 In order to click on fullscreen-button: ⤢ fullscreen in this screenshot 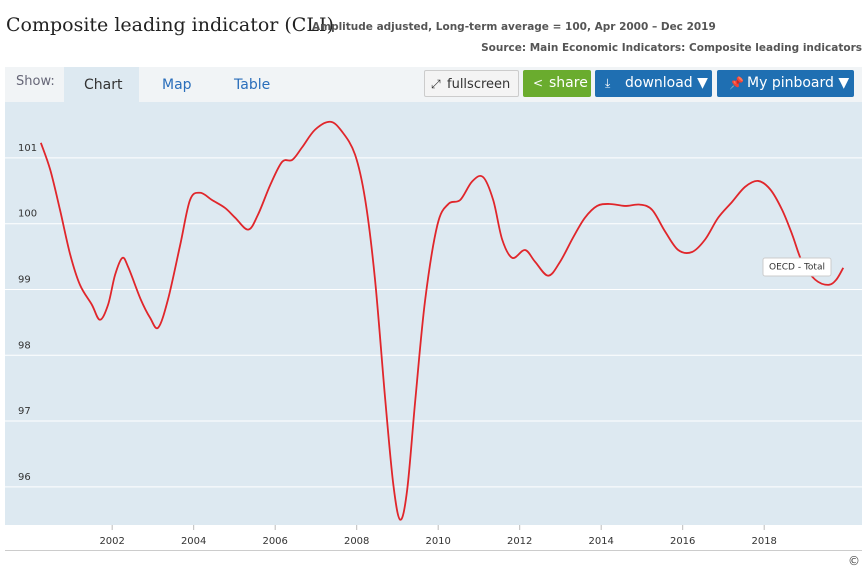, I will do `click(471, 83)`.